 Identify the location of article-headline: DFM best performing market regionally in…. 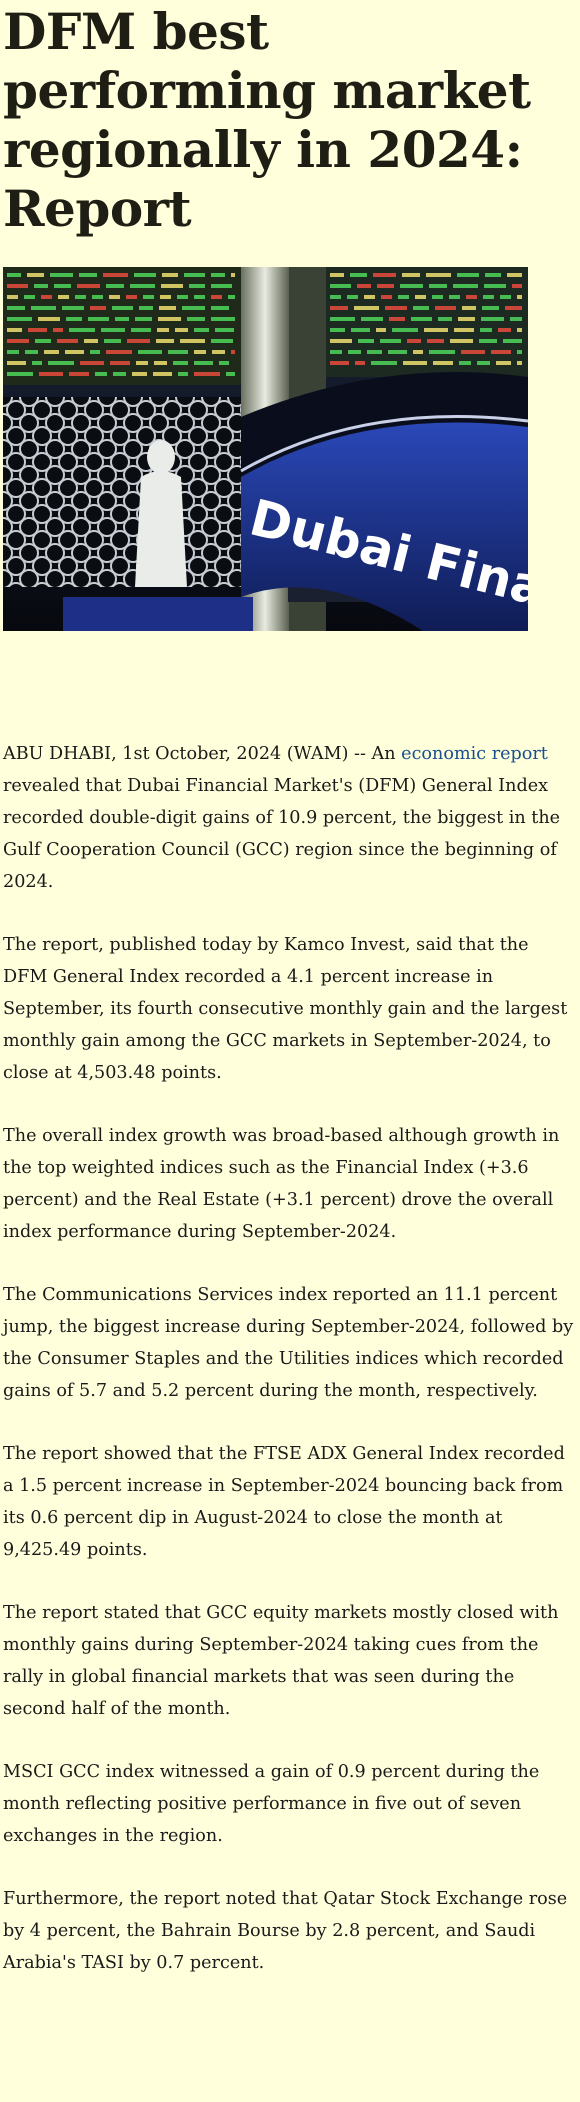
(267, 120).